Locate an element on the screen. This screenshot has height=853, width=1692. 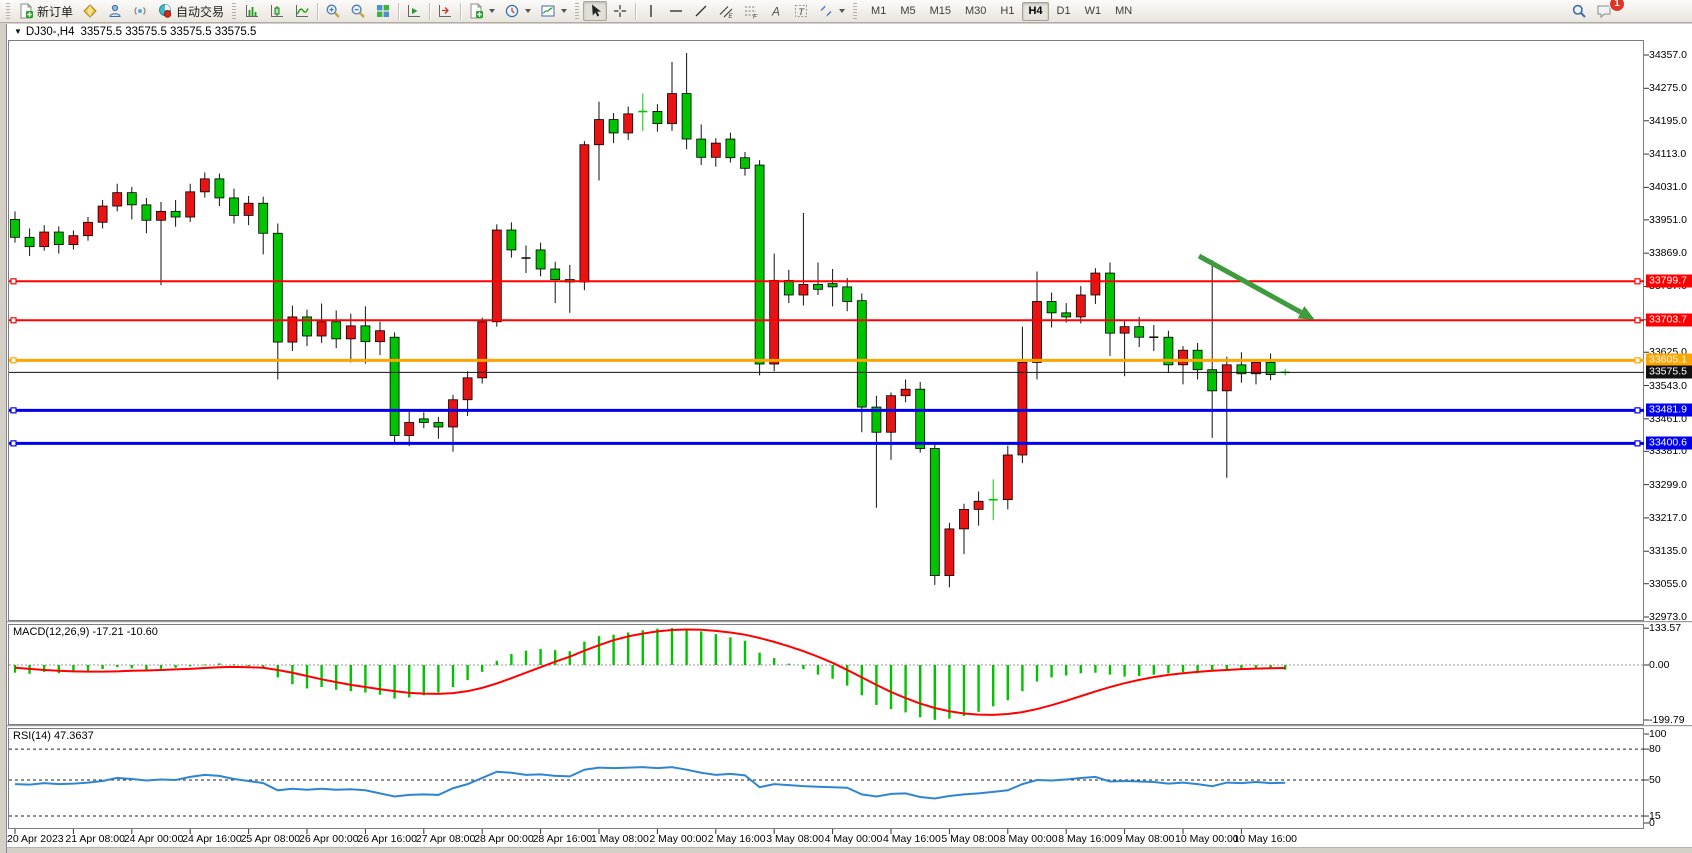
new-order-button: 新订单 is located at coordinates (45, 11).